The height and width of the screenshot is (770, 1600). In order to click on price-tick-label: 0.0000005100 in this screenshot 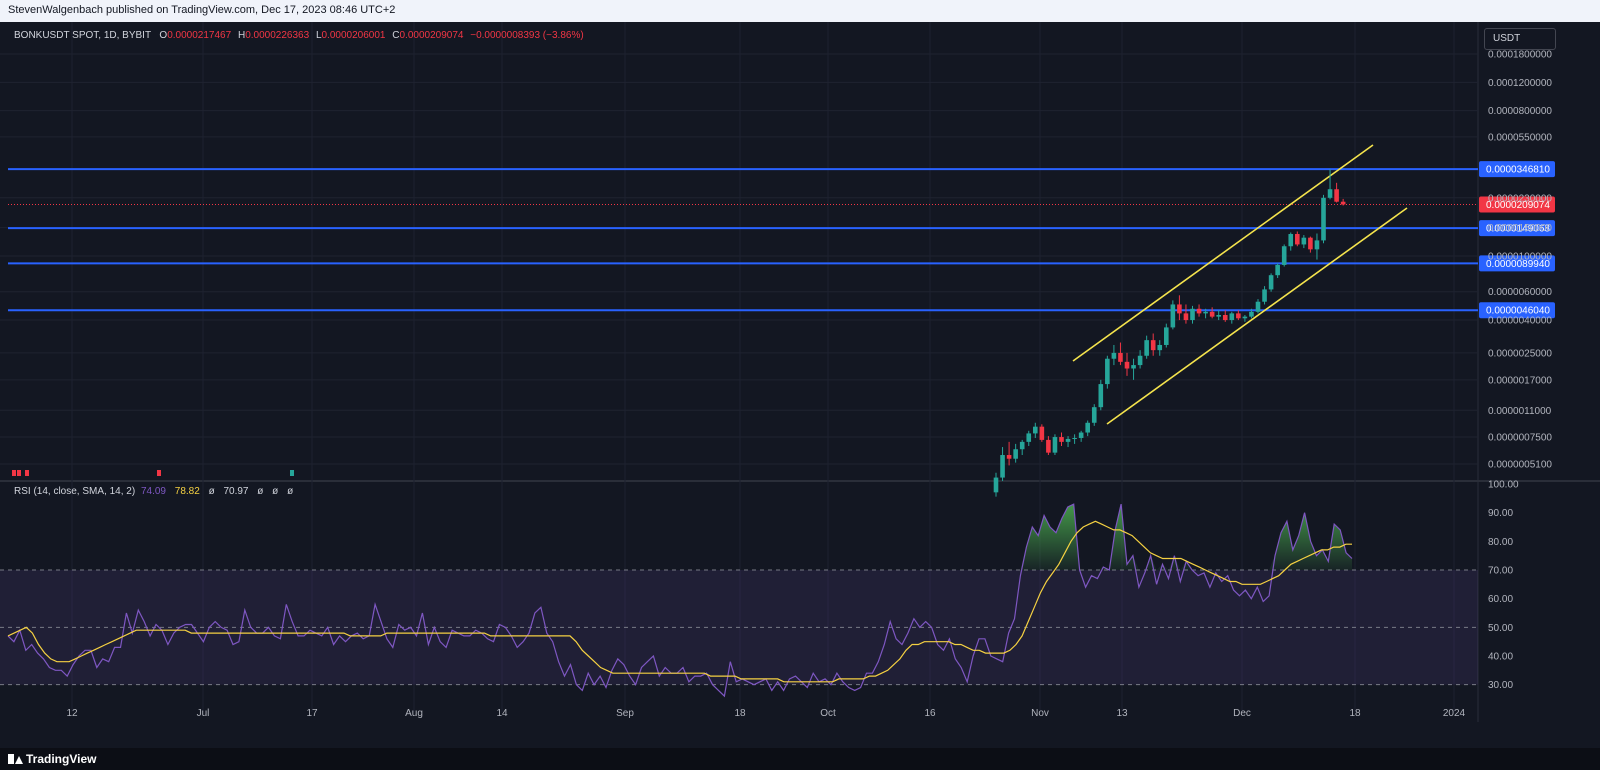, I will do `click(1520, 465)`.